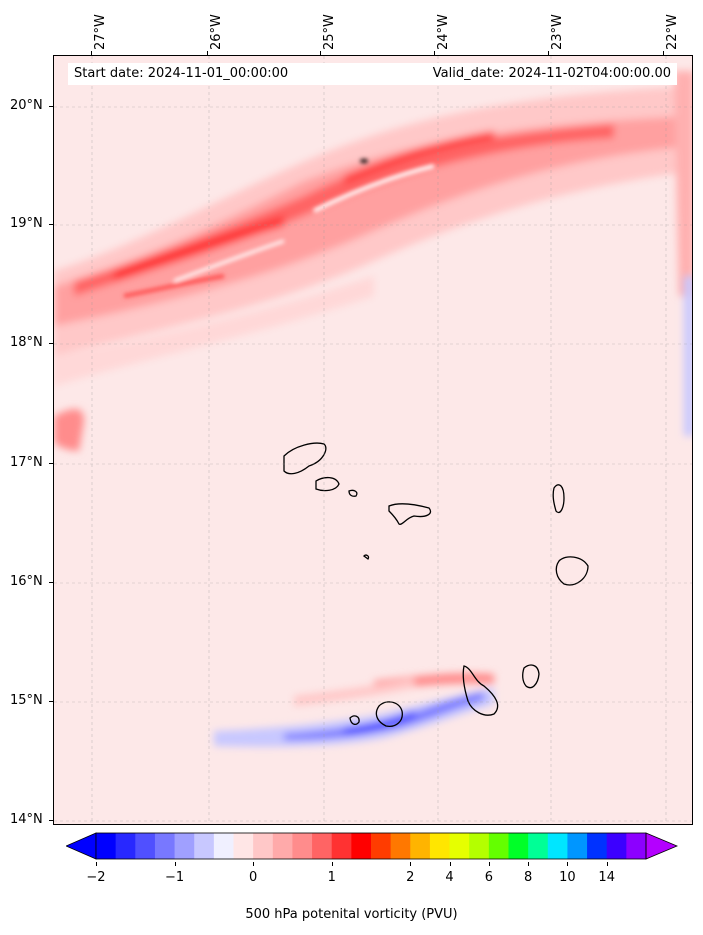 The height and width of the screenshot is (935, 703). Describe the element at coordinates (567, 877) in the screenshot. I see `colorbar-tick-label: 10` at that location.